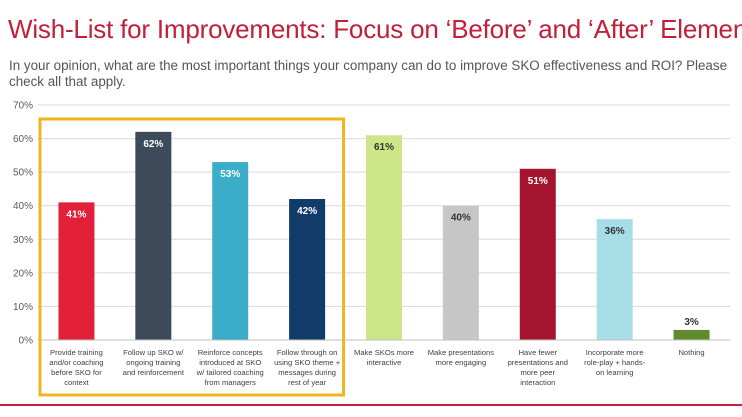  What do you see at coordinates (691, 322) in the screenshot?
I see `data-label: 3%` at bounding box center [691, 322].